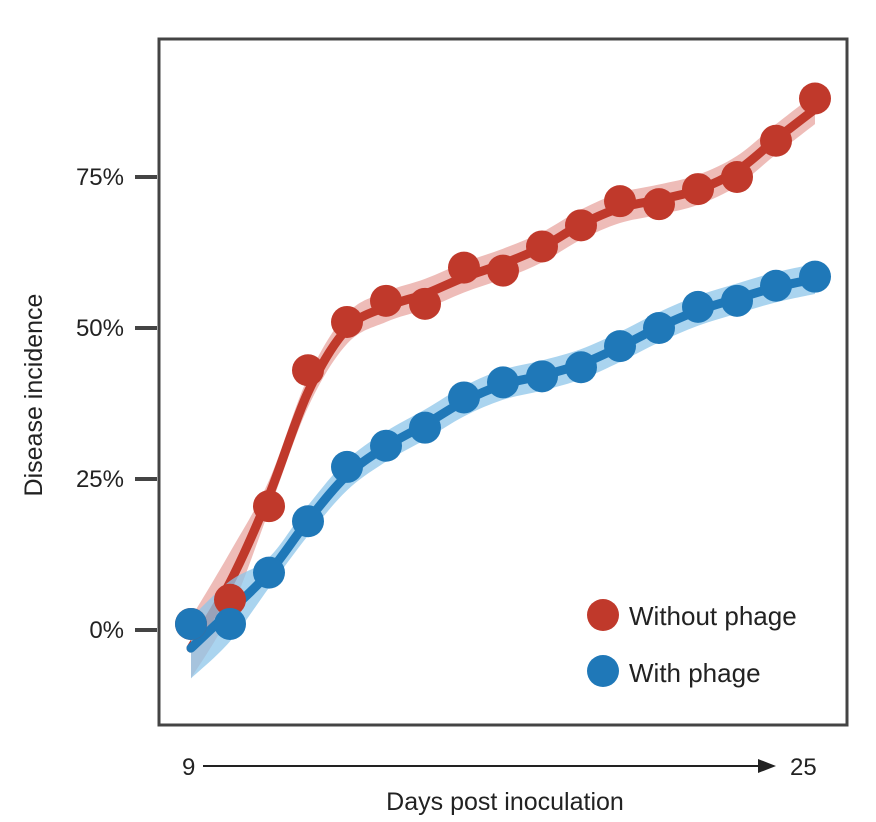  Describe the element at coordinates (100, 177) in the screenshot. I see `y-tick-label-3: 75%` at that location.